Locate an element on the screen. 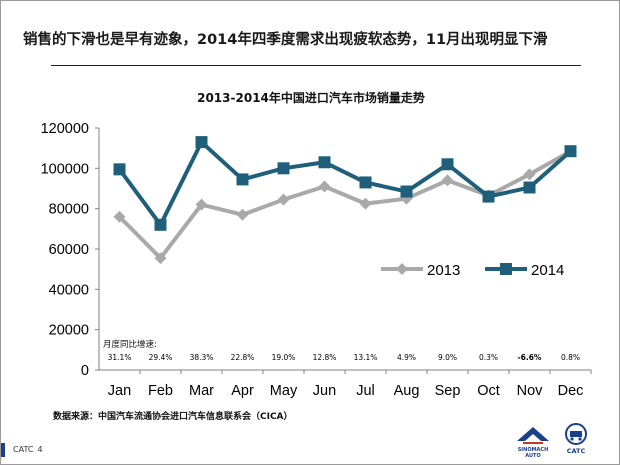 This screenshot has width=620, height=465. catc-logo: CATC is located at coordinates (576, 439).